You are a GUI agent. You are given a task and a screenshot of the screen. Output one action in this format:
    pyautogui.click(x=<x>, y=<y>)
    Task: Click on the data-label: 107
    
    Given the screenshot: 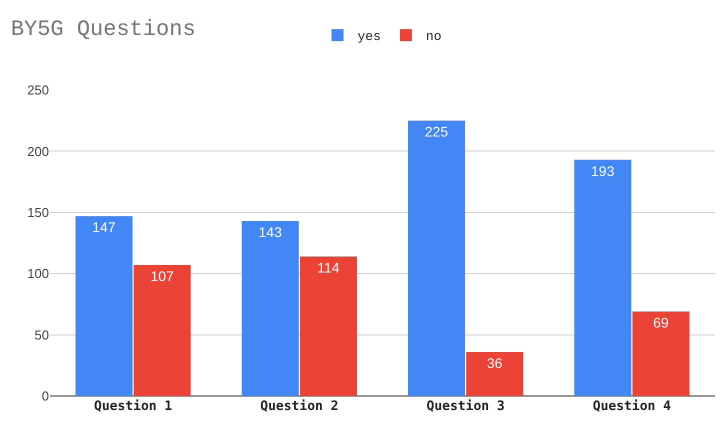 What is the action you would take?
    pyautogui.click(x=162, y=276)
    